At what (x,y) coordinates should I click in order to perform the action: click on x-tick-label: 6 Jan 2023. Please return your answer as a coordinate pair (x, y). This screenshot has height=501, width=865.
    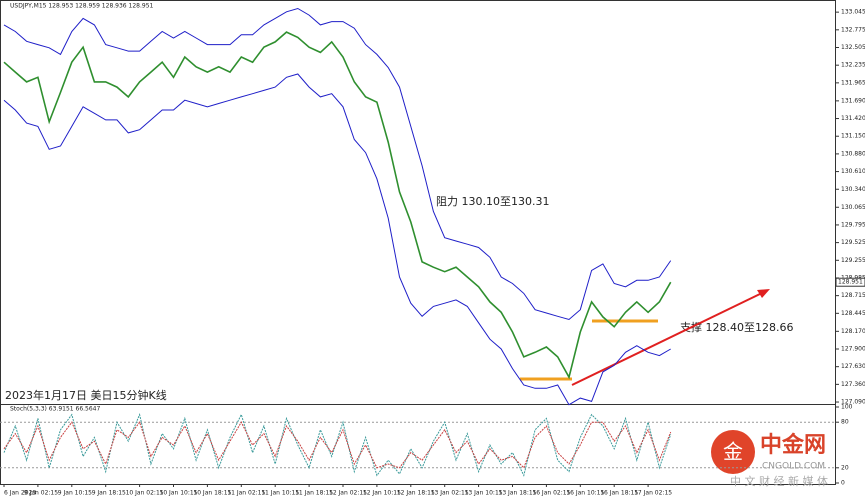
    Looking at the image, I should click on (20, 493).